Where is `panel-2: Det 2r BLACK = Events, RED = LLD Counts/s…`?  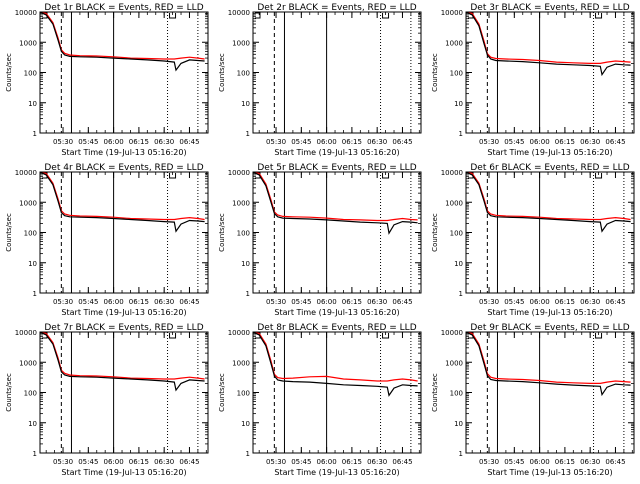 panel-2: Det 2r BLACK = Events, RED = LLD Counts/s… is located at coordinates (320, 80).